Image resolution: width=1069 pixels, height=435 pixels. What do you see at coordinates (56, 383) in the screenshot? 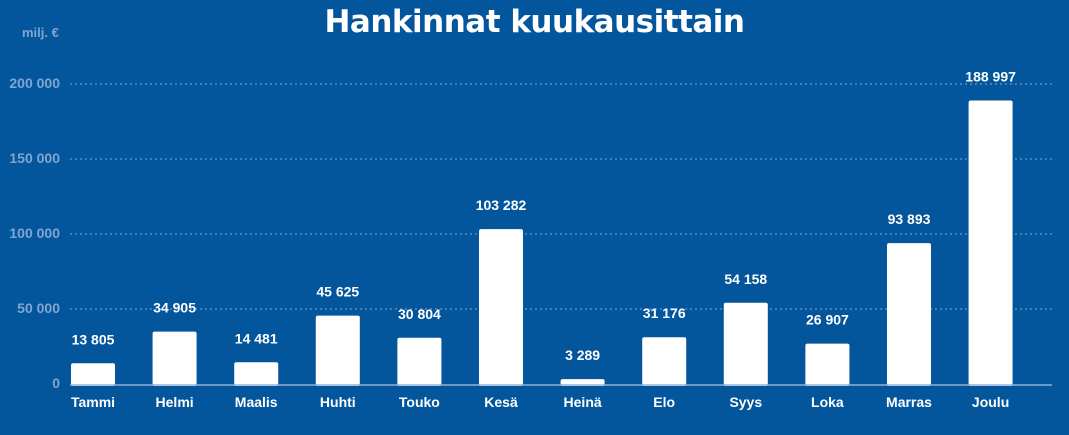
I see `y-tick-label: 0` at bounding box center [56, 383].